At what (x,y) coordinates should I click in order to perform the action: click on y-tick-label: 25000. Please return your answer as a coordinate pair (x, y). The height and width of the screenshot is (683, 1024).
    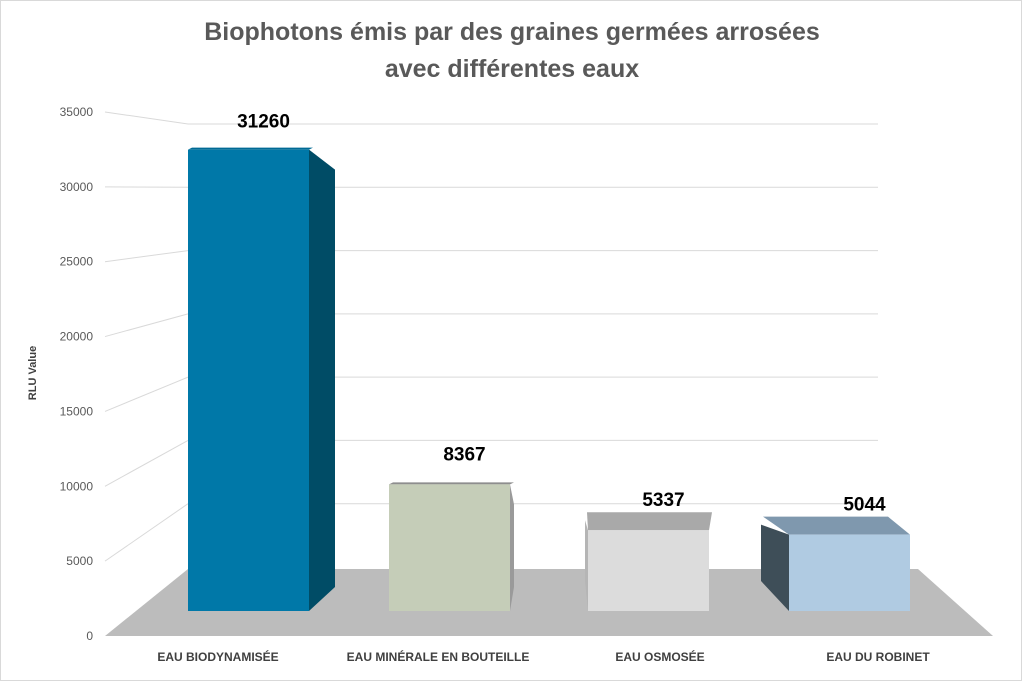
    Looking at the image, I should click on (77, 262).